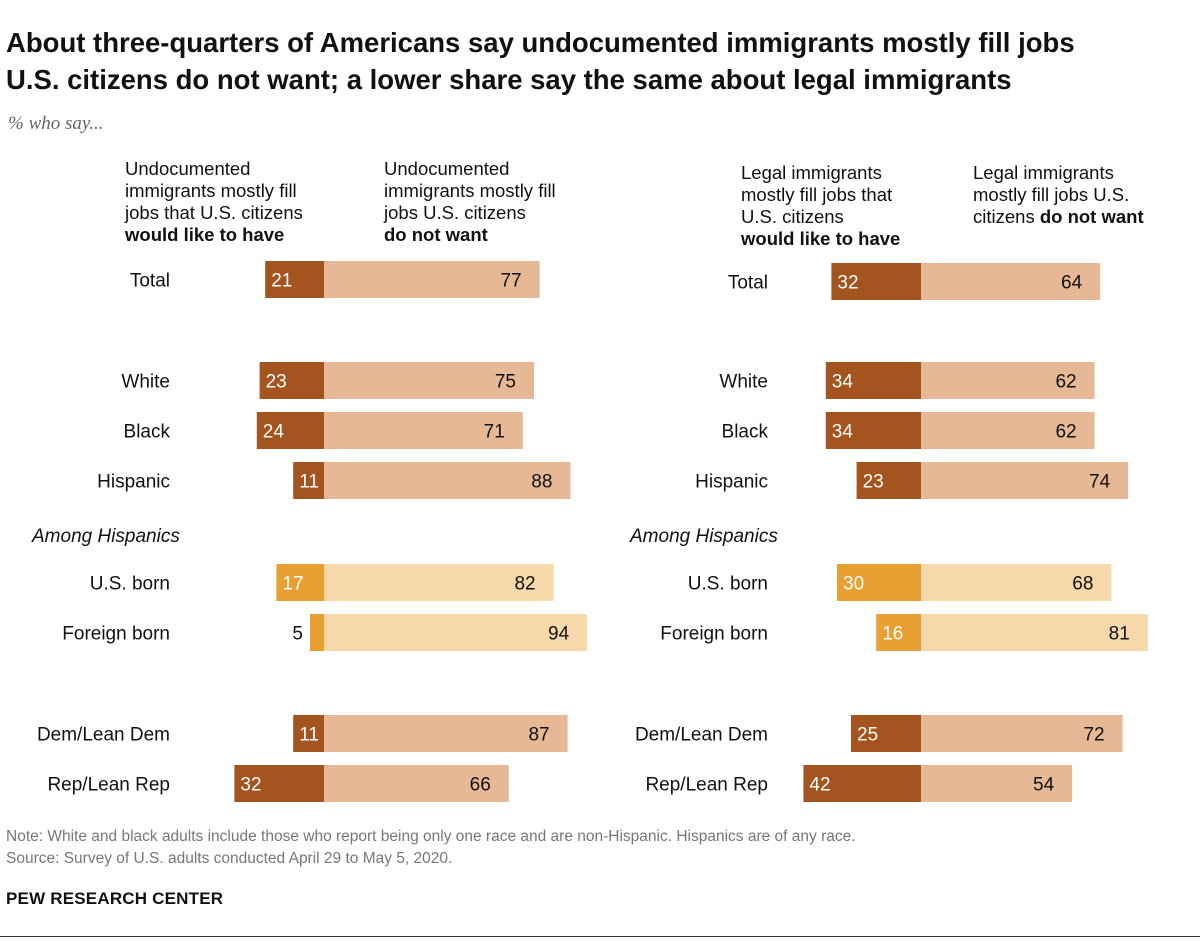 The image size is (1200, 941). Describe the element at coordinates (505, 382) in the screenshot. I see `value-label-do-not-want: 75` at that location.